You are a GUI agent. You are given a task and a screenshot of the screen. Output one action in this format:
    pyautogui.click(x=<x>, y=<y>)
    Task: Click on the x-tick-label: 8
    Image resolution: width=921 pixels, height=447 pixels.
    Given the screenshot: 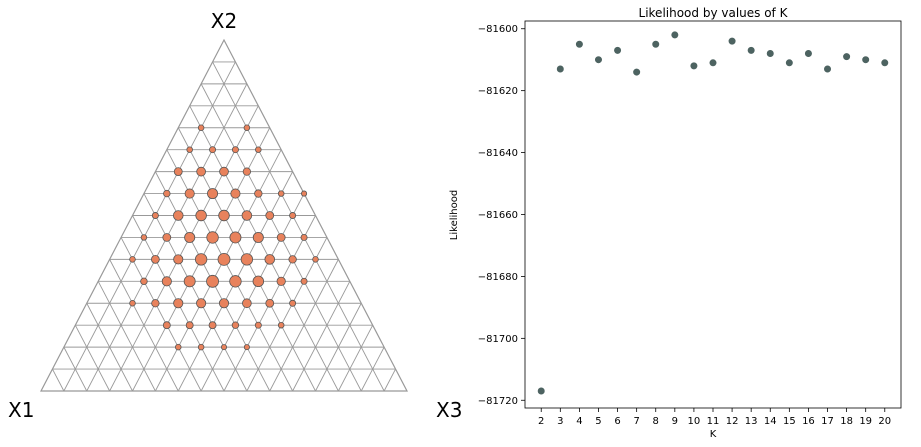 What is the action you would take?
    pyautogui.click(x=656, y=421)
    